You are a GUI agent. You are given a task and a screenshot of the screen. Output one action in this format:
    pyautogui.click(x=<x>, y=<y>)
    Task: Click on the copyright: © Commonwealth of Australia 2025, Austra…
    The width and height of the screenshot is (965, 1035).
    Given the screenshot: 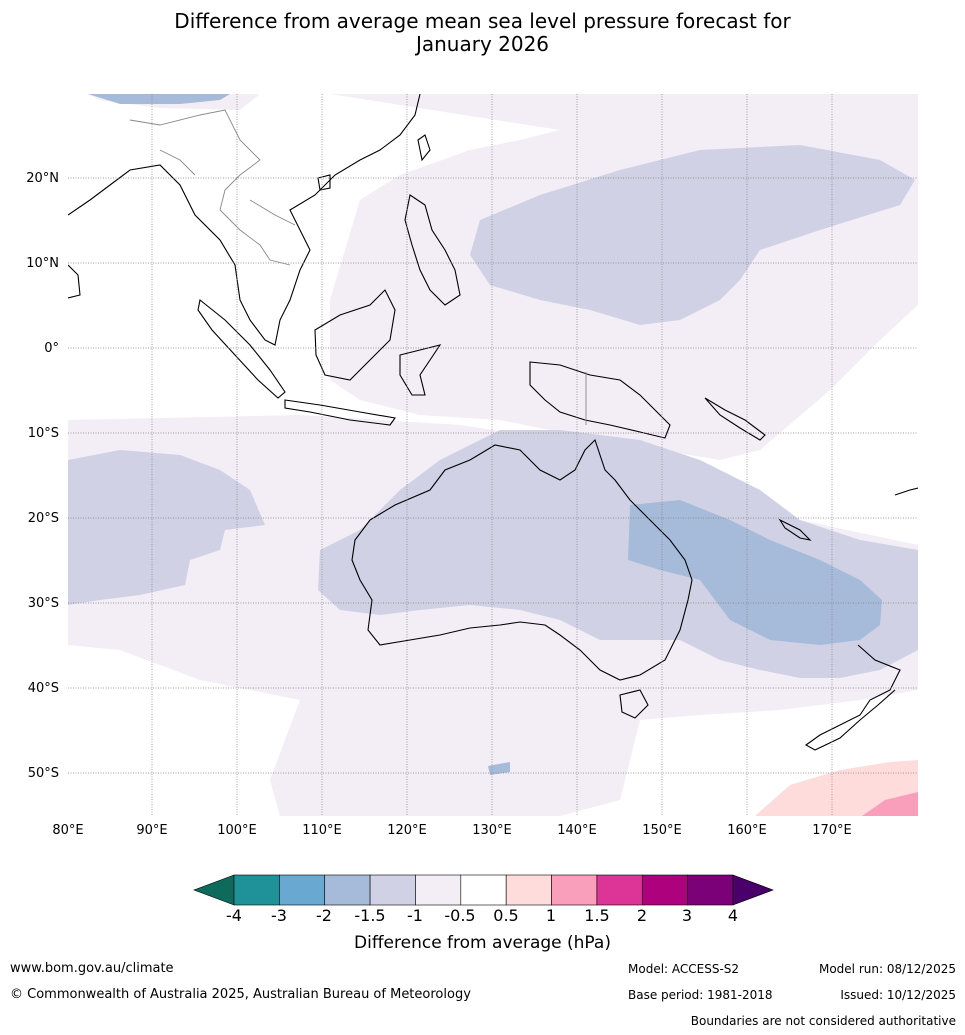 What is the action you would take?
    pyautogui.click(x=240, y=994)
    